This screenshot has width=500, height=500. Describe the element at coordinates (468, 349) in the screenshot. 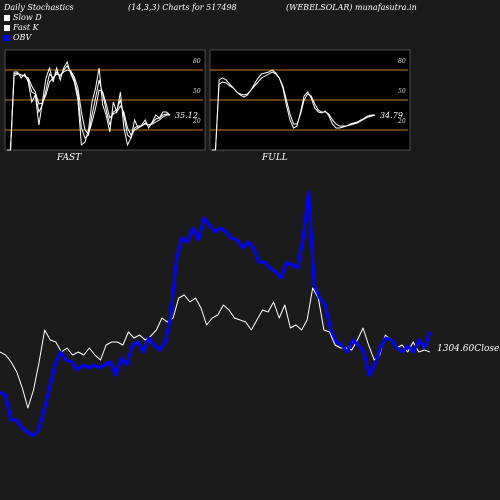

I see `close-value-label: 1304.60Close` at that location.